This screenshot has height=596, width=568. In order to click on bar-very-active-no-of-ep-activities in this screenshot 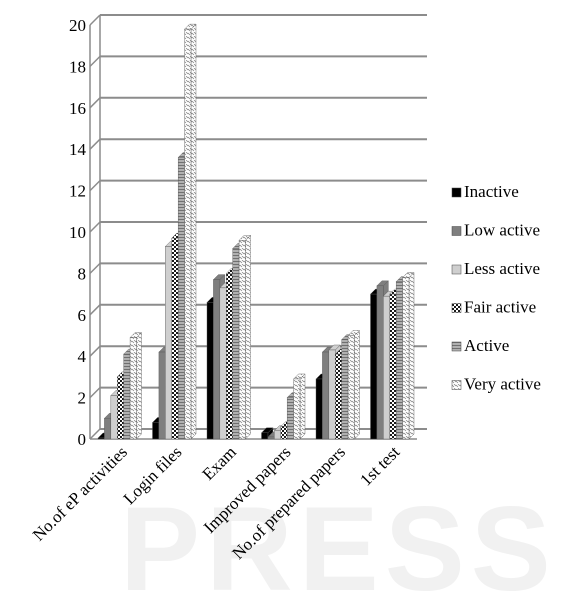, I will do `click(135, 386)`.